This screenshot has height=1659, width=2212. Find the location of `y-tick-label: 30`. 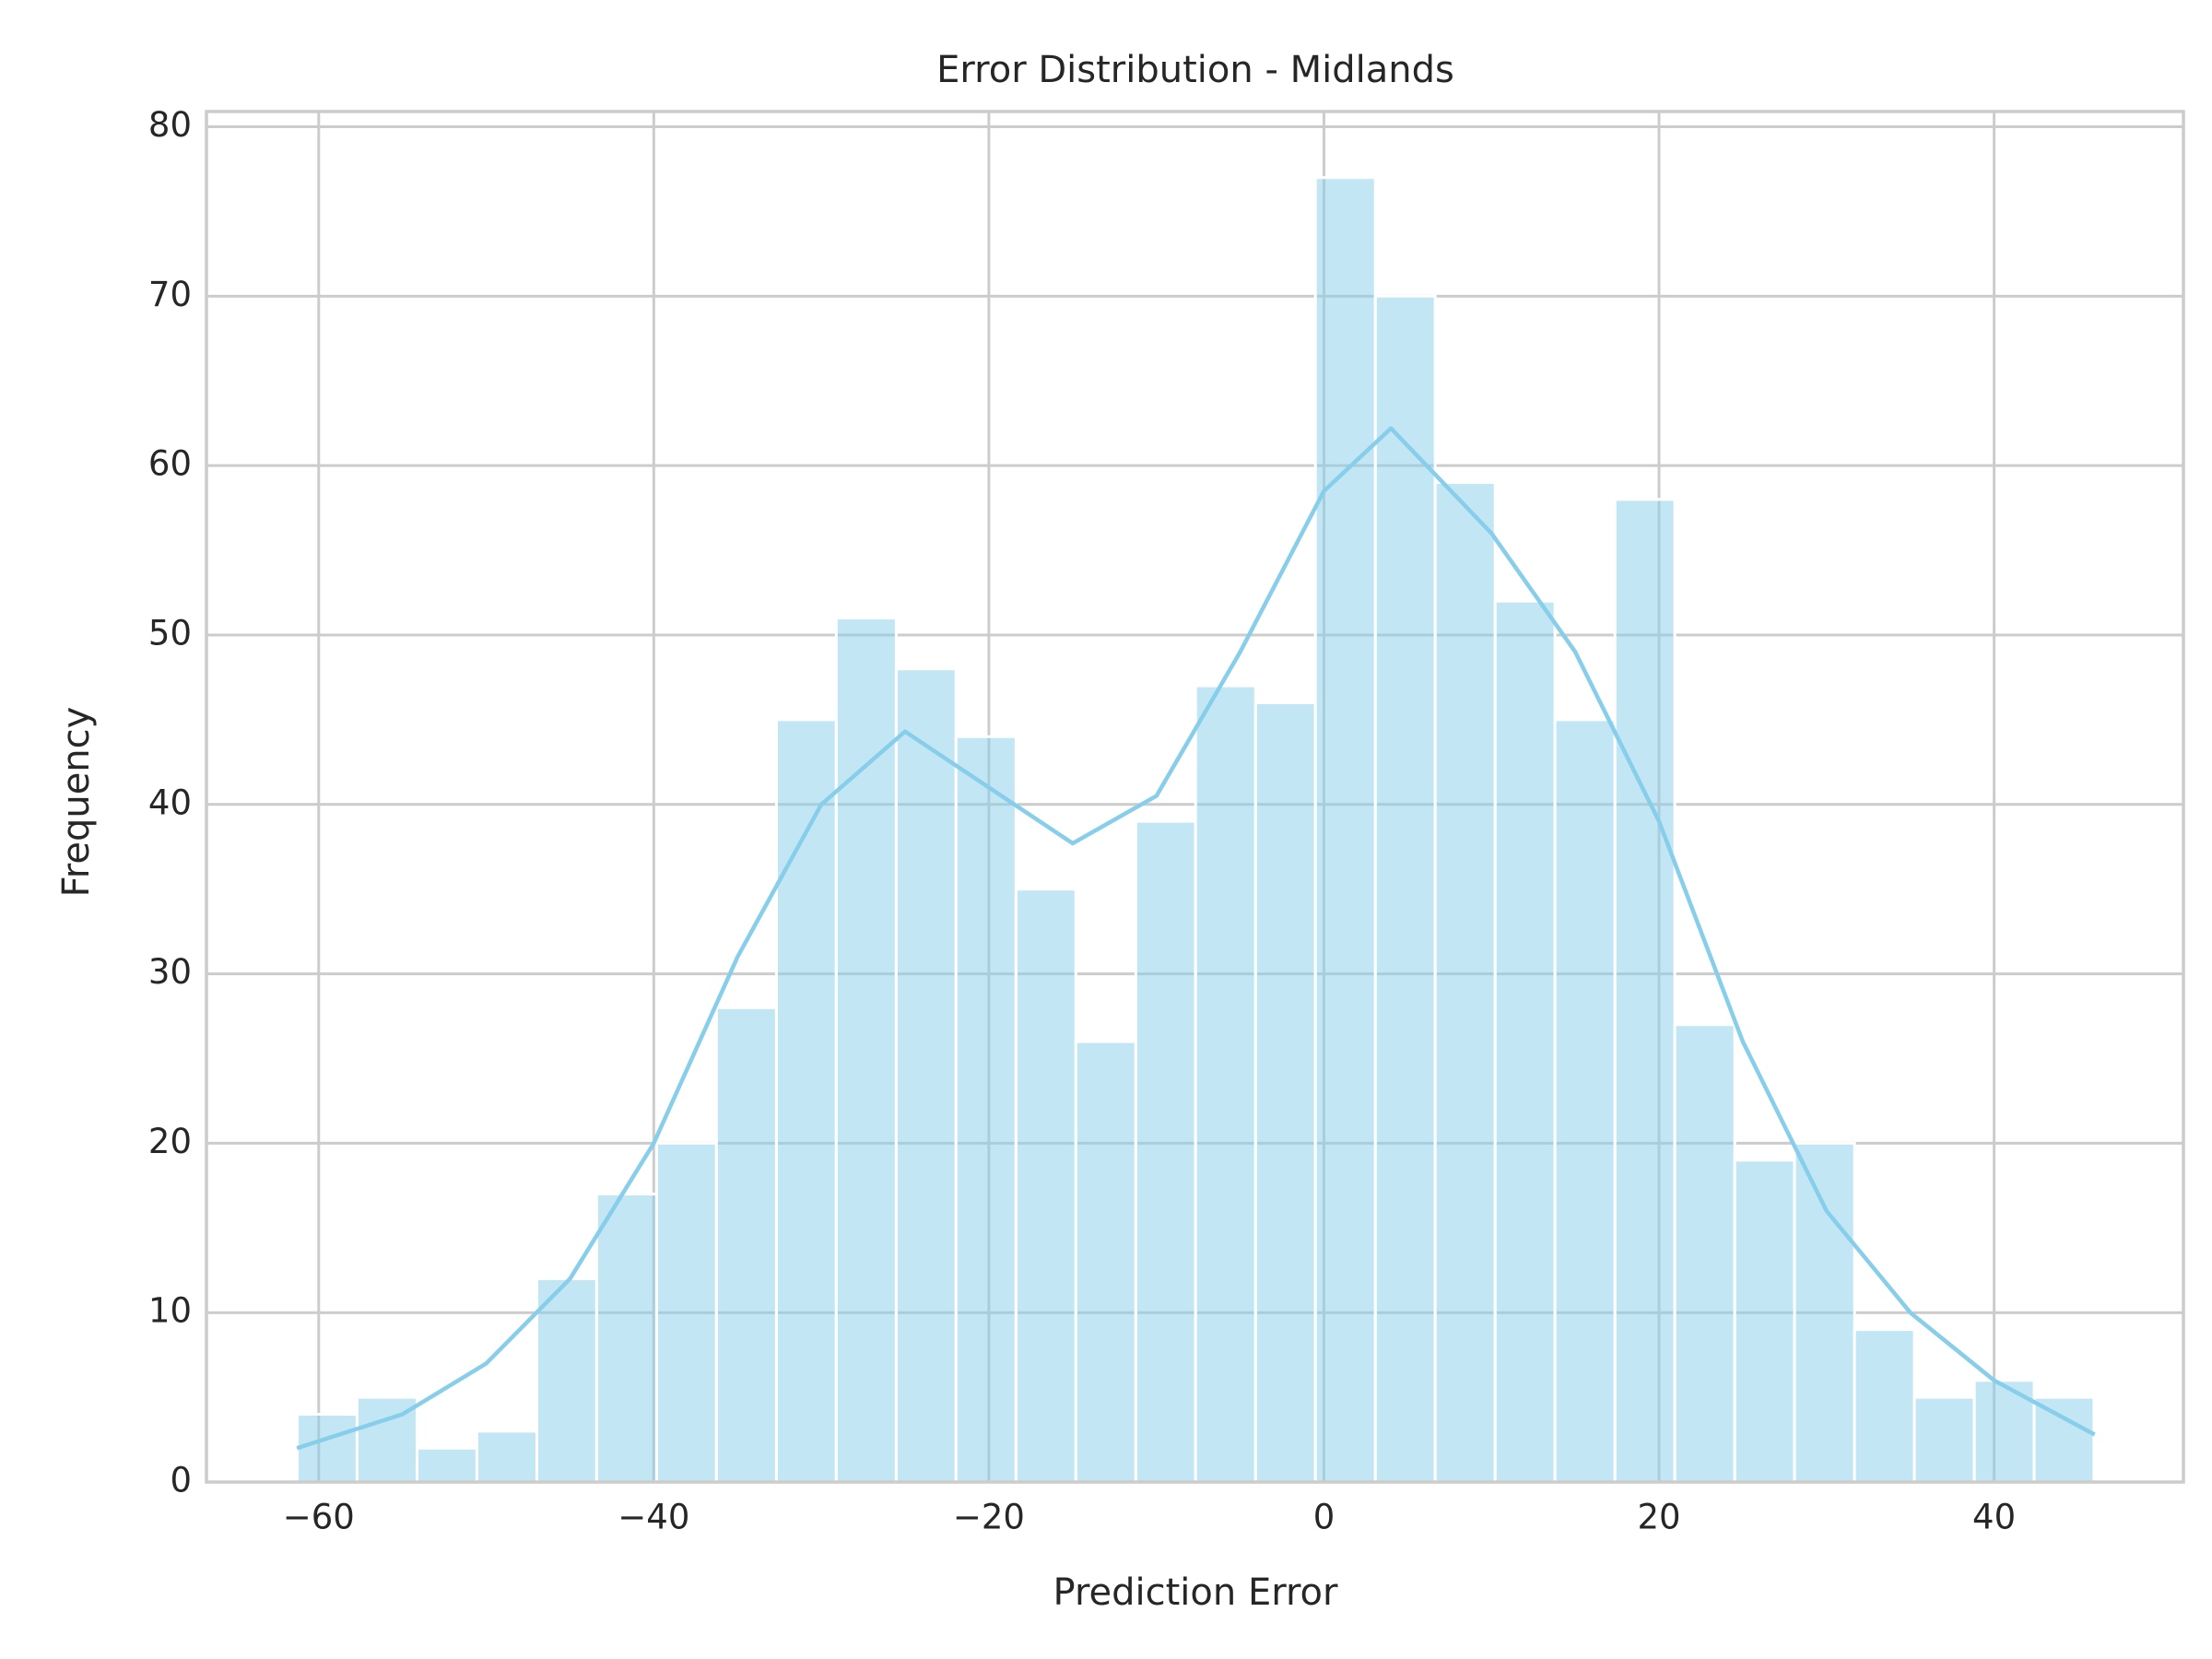

y-tick-label: 30 is located at coordinates (170, 972).